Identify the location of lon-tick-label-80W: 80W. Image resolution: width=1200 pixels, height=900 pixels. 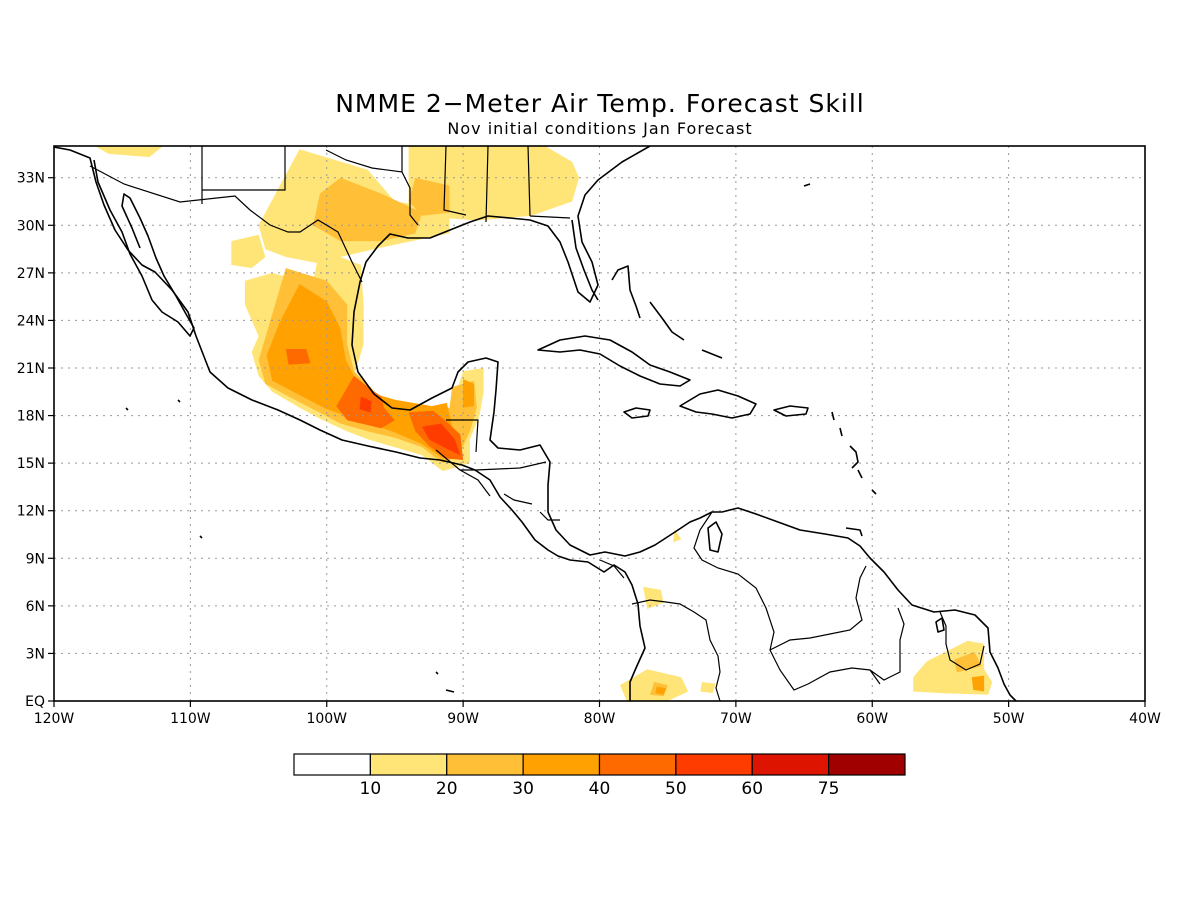
(600, 719).